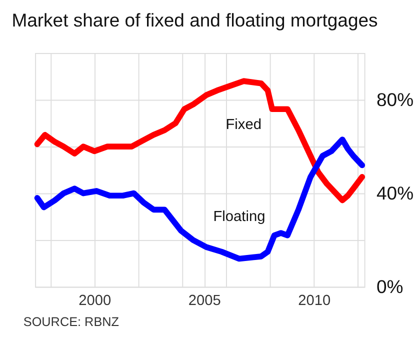 This screenshot has height=341, width=414. I want to click on y-tick-label: 0%, so click(390, 287).